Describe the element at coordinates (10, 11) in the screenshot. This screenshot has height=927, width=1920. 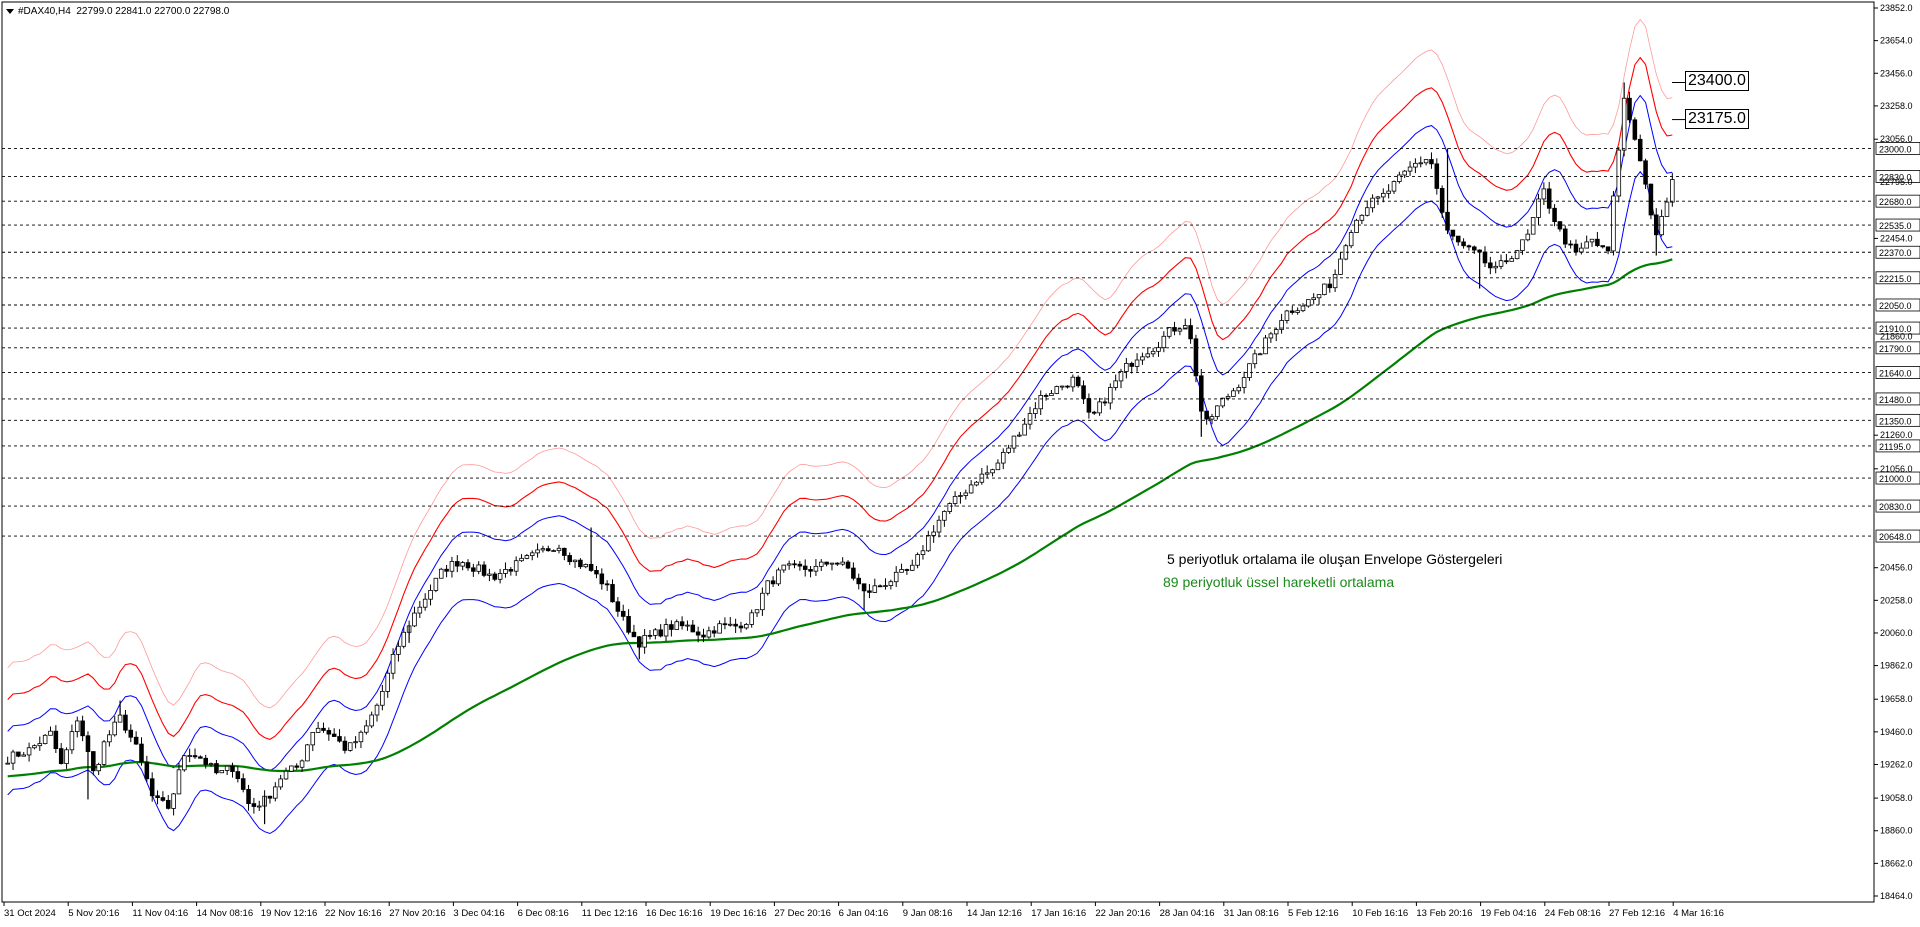
I see `dropdown-arrow-icon` at that location.